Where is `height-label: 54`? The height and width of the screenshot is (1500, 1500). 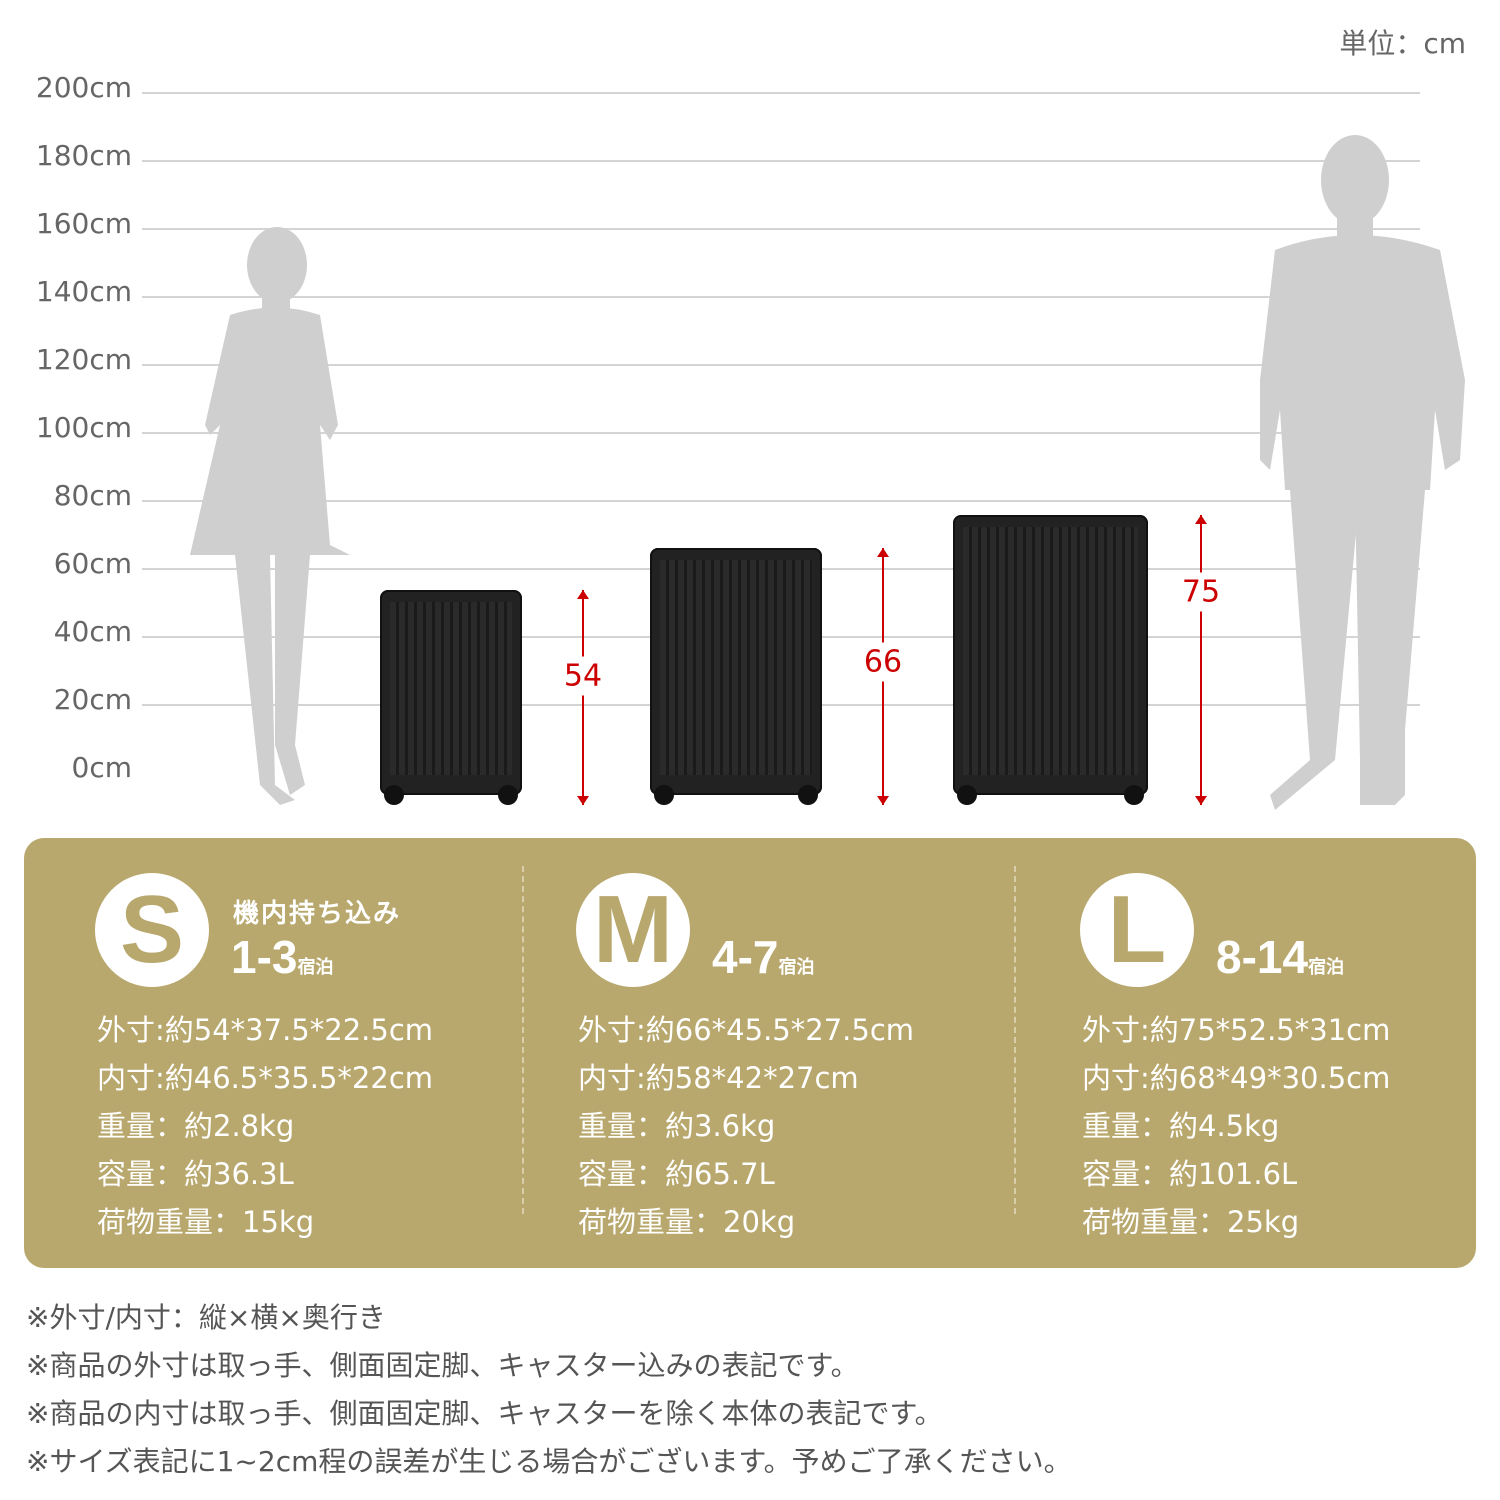 height-label: 54 is located at coordinates (583, 676).